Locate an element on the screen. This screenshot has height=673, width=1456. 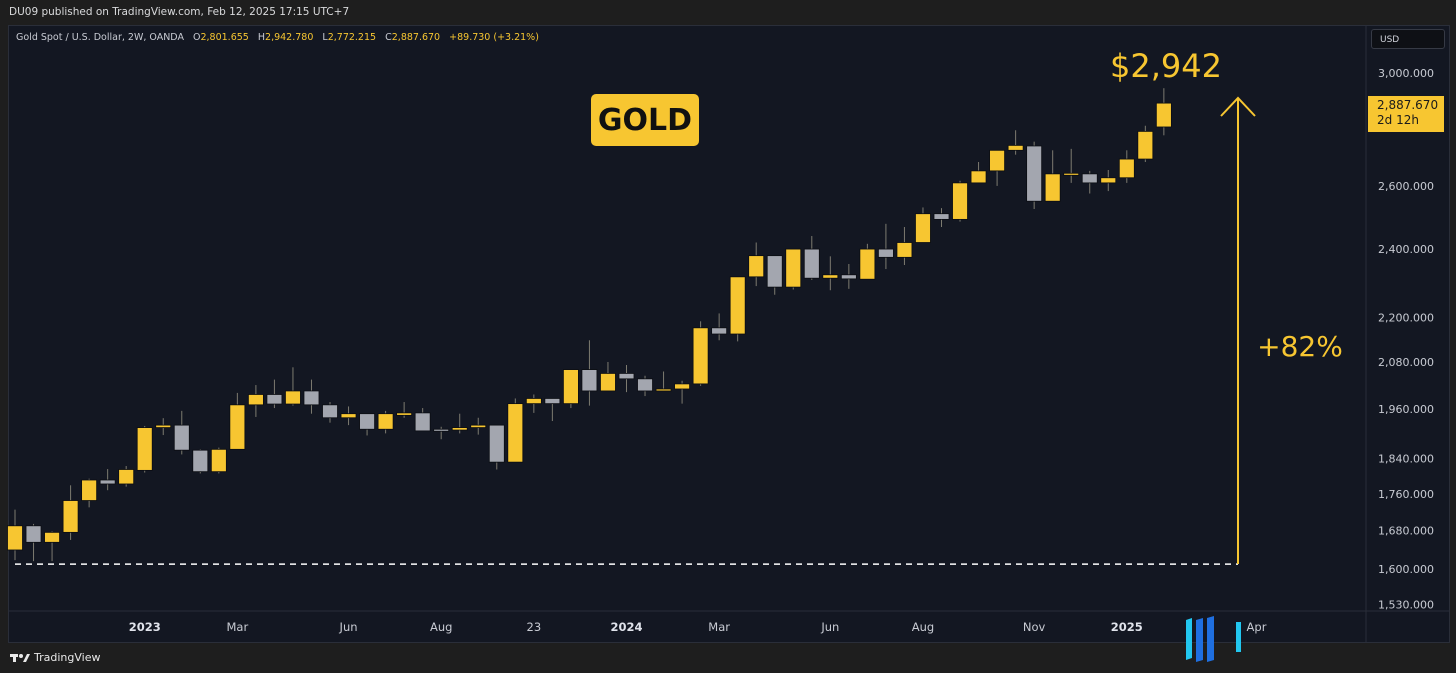
peak-price-label: $2,942 is located at coordinates (1166, 66).